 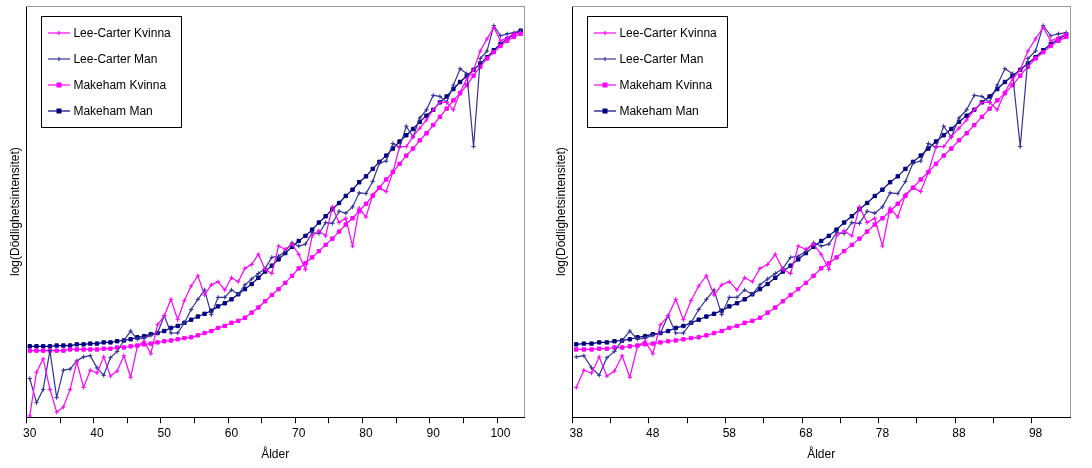 I want to click on x-tick-label: 80, so click(x=366, y=432).